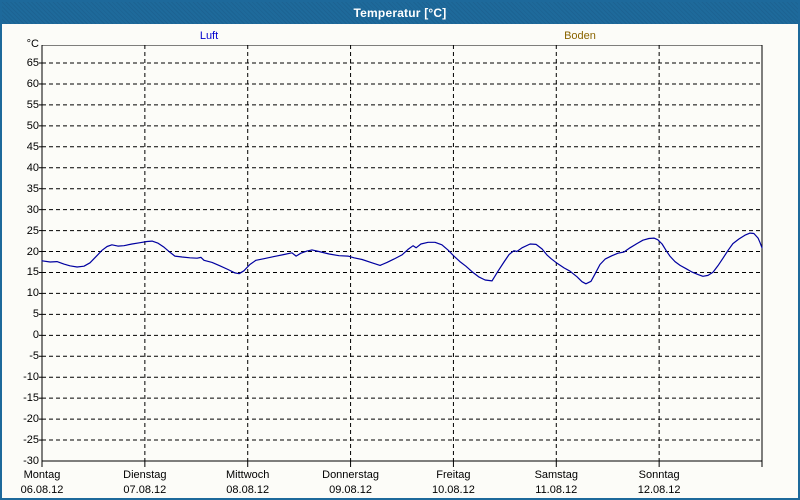 Image resolution: width=800 pixels, height=500 pixels. I want to click on y-axis-label: -30, so click(31, 461).